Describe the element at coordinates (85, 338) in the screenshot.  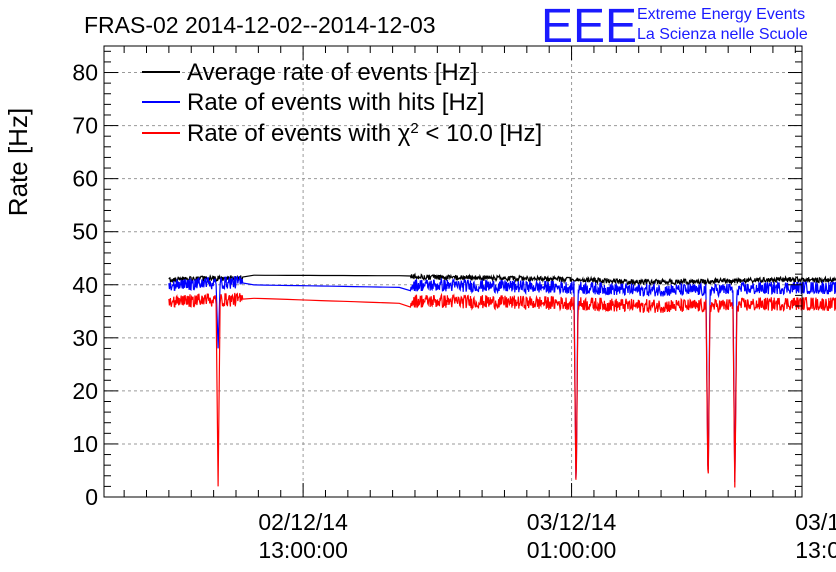
I see `y-tick-label: 30` at that location.